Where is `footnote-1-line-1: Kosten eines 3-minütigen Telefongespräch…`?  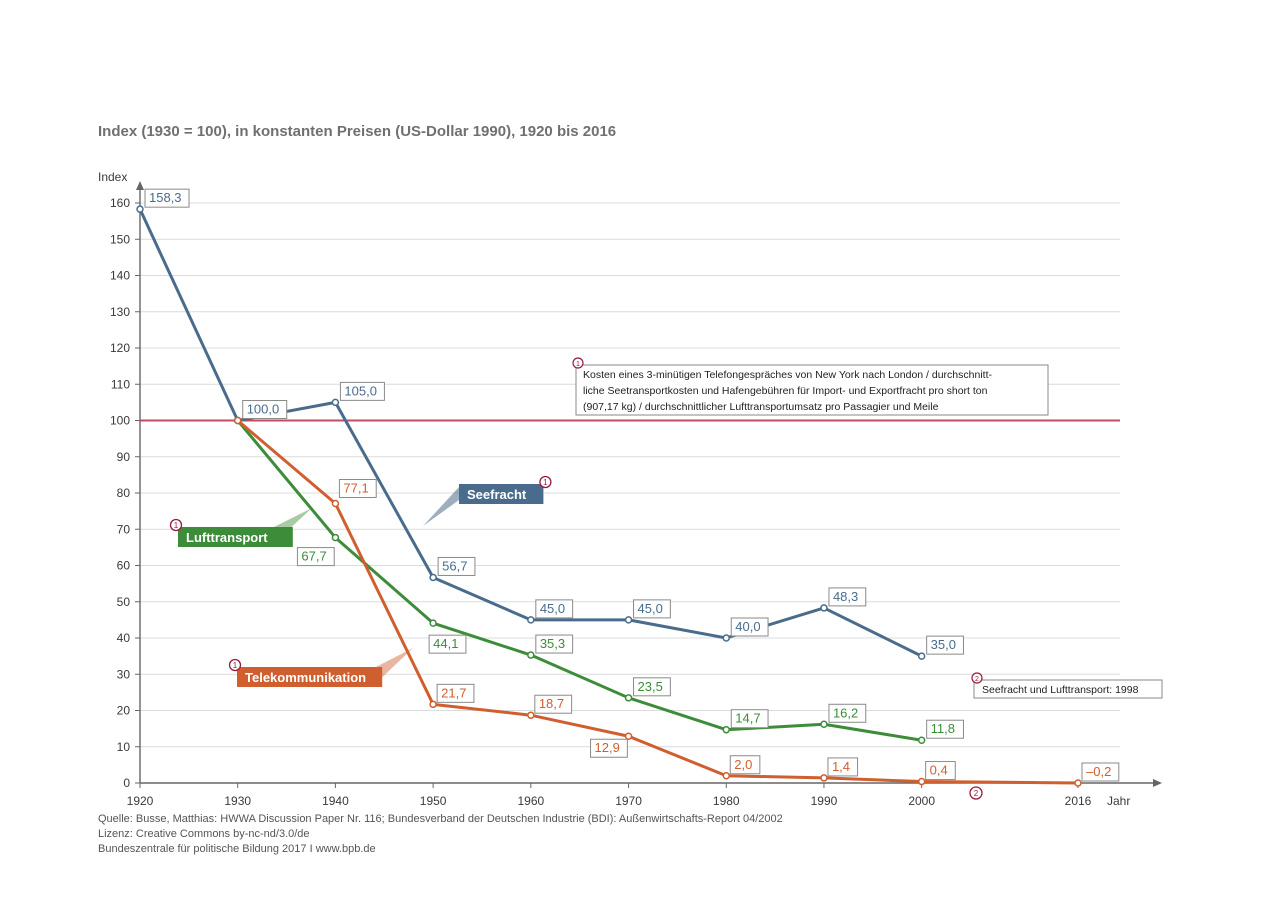
footnote-1-line-1: Kosten eines 3-minütigen Telefongespräch… is located at coordinates (787, 375).